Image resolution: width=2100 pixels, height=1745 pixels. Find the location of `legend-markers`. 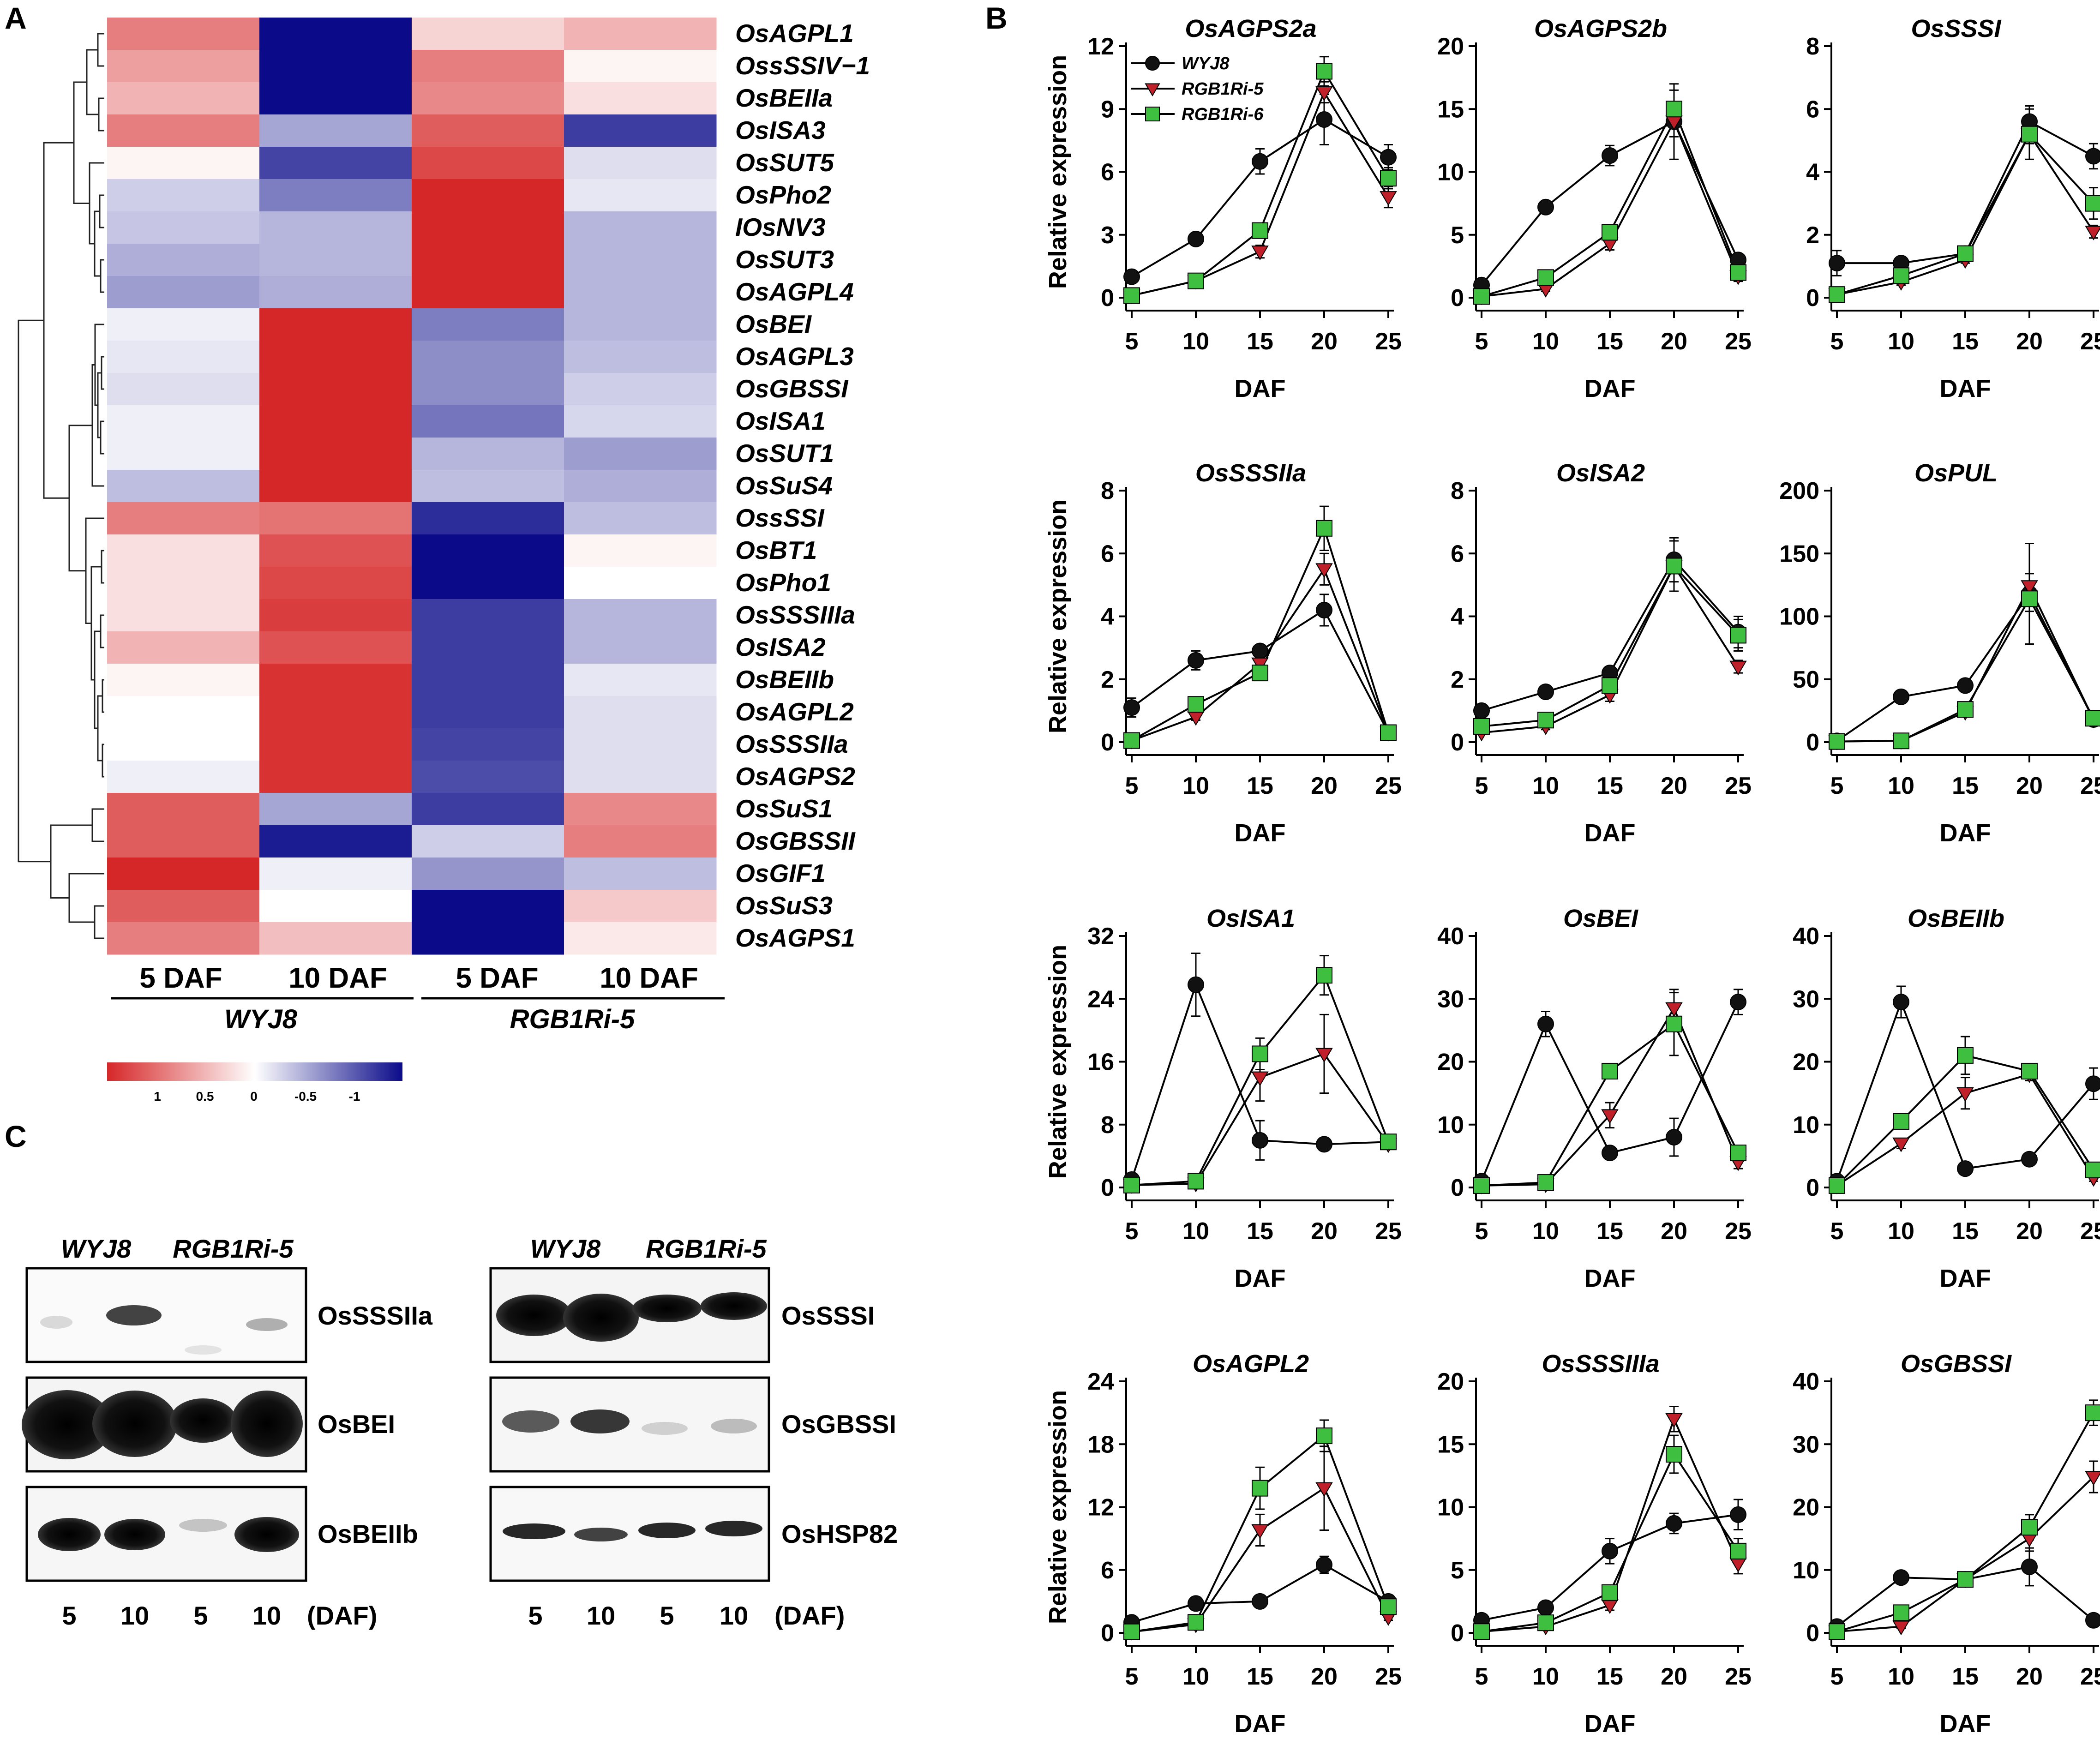

legend-markers is located at coordinates (1153, 88).